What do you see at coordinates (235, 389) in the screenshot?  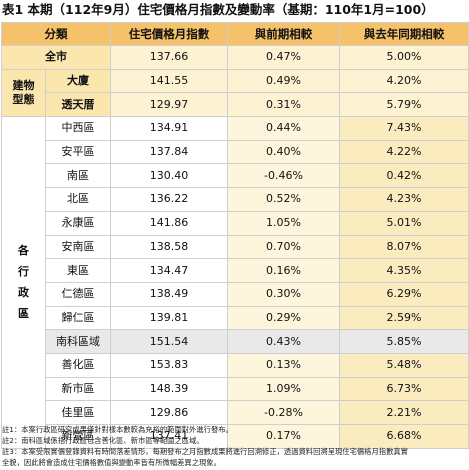 I see `table-row-district: 新市區 148.39 1.09% 6.73%` at bounding box center [235, 389].